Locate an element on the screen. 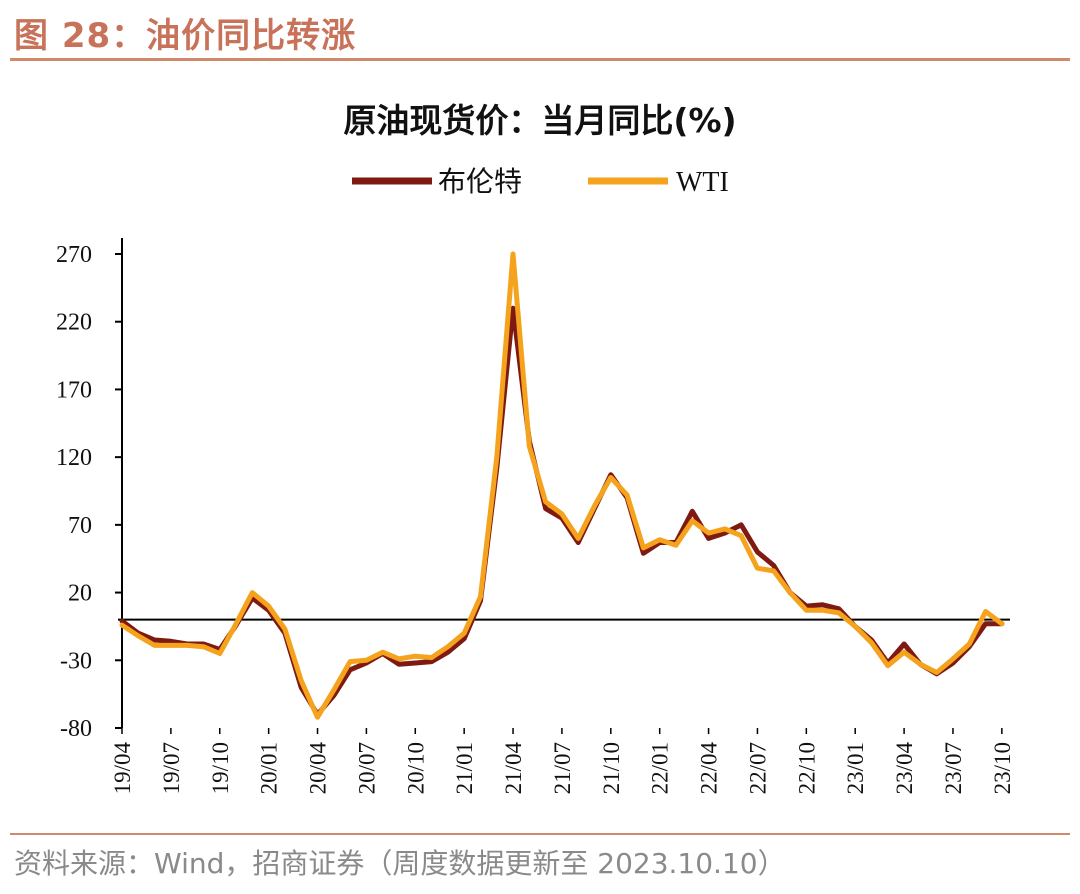 The height and width of the screenshot is (894, 1080). x-tick-label: 23/01 is located at coordinates (855, 768).